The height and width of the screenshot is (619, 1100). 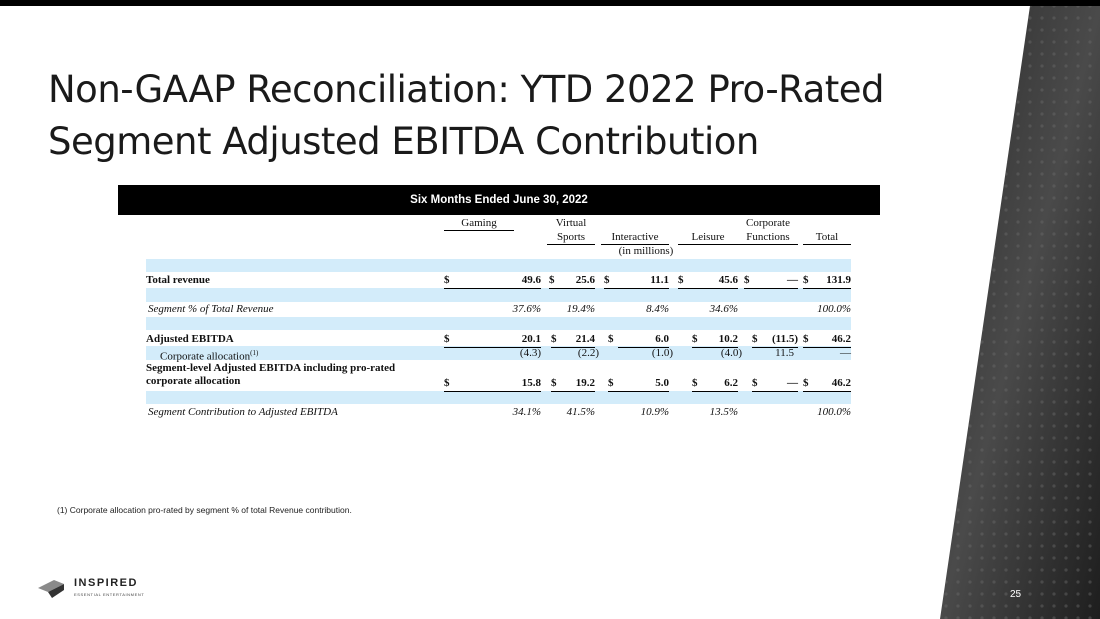 What do you see at coordinates (731, 353) in the screenshot?
I see `cell-leisure: (4.0)` at bounding box center [731, 353].